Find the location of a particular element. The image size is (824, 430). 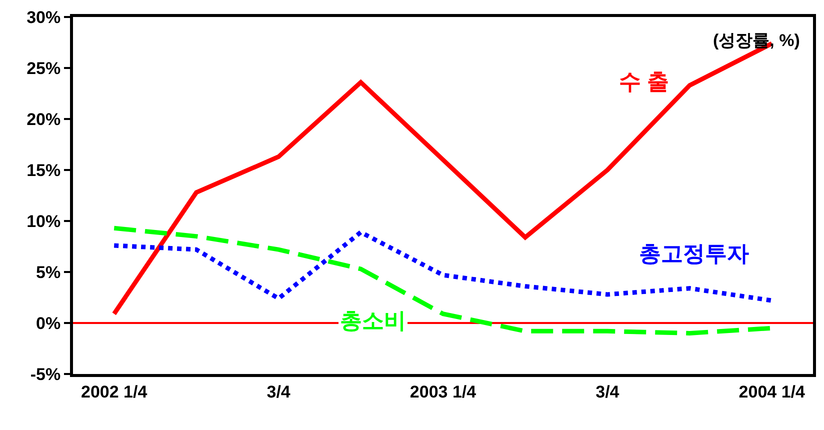

series-label: 수 출 is located at coordinates (644, 81).